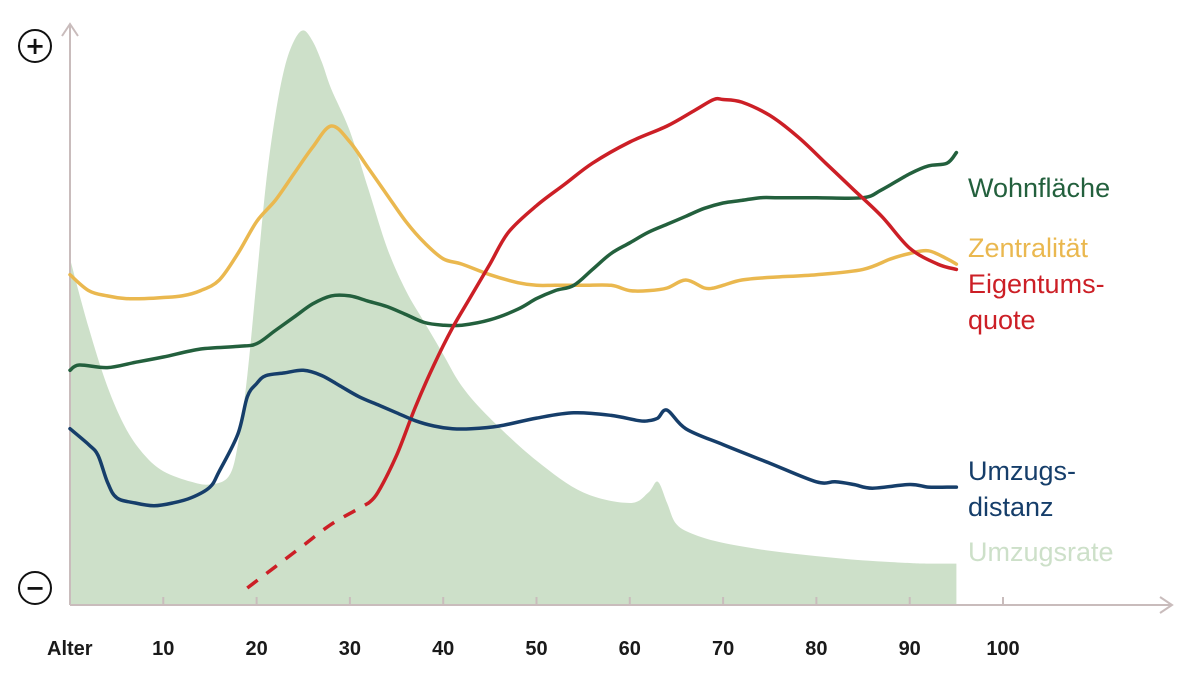  Describe the element at coordinates (70, 29) in the screenshot. I see `y-axis-arrow-icon` at that location.